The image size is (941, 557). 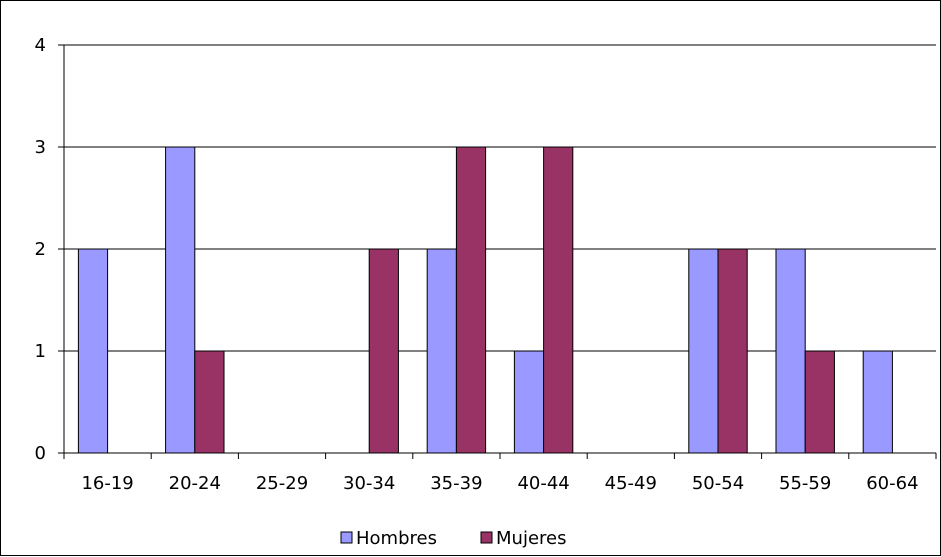 I want to click on x-tick-label: 35-39, so click(x=456, y=483).